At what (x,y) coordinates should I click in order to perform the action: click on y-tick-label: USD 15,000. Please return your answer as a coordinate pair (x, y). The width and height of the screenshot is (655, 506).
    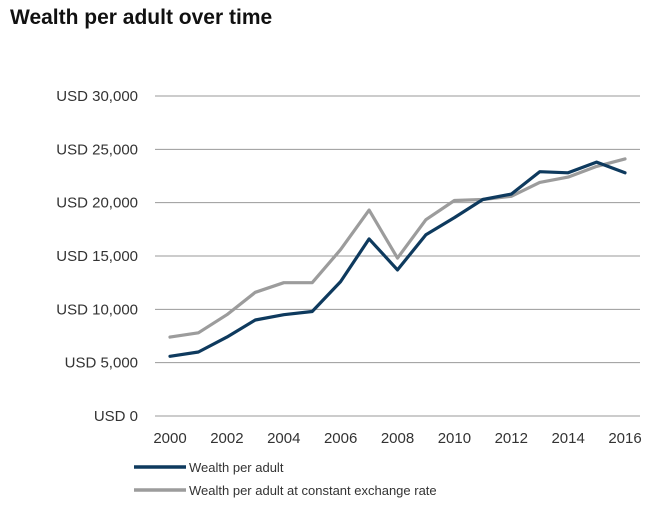
    Looking at the image, I should click on (97, 256).